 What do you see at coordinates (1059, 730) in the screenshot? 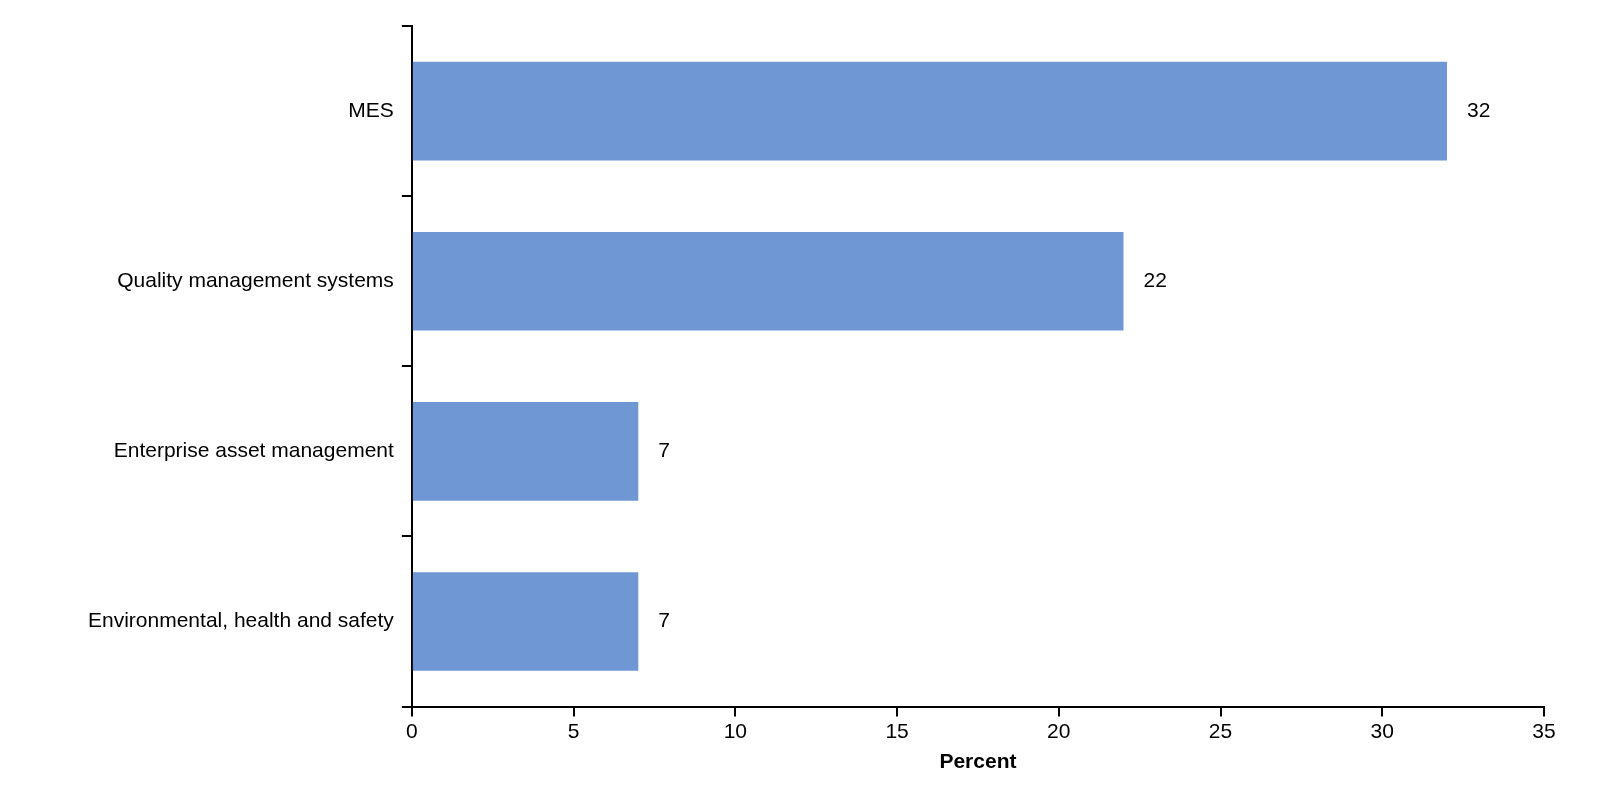
I see `x-tick-label: 20` at bounding box center [1059, 730].